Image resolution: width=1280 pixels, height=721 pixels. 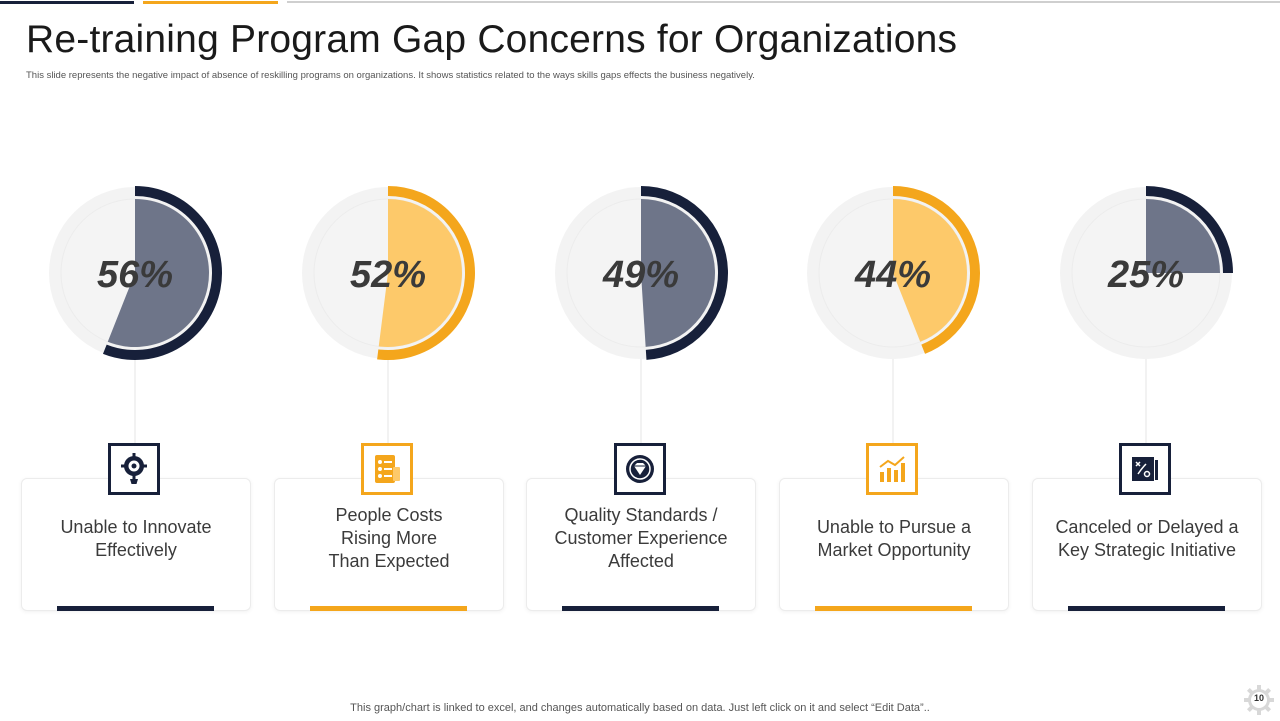 What do you see at coordinates (134, 469) in the screenshot?
I see `lightbulb-gear-icon` at bounding box center [134, 469].